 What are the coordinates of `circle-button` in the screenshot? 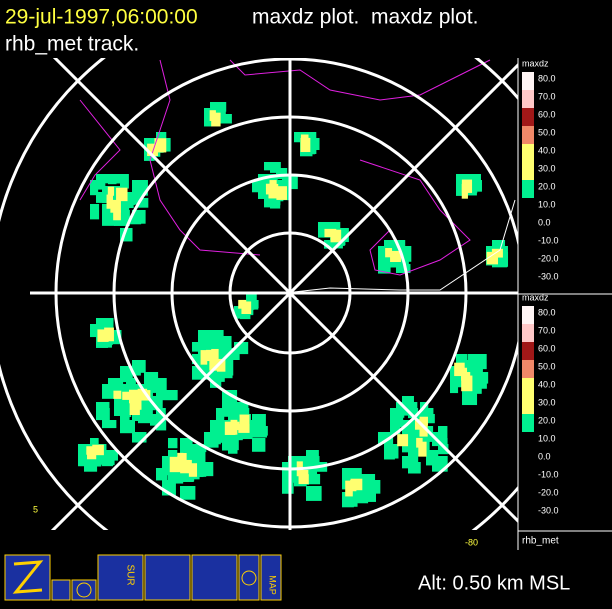 It's located at (84, 590).